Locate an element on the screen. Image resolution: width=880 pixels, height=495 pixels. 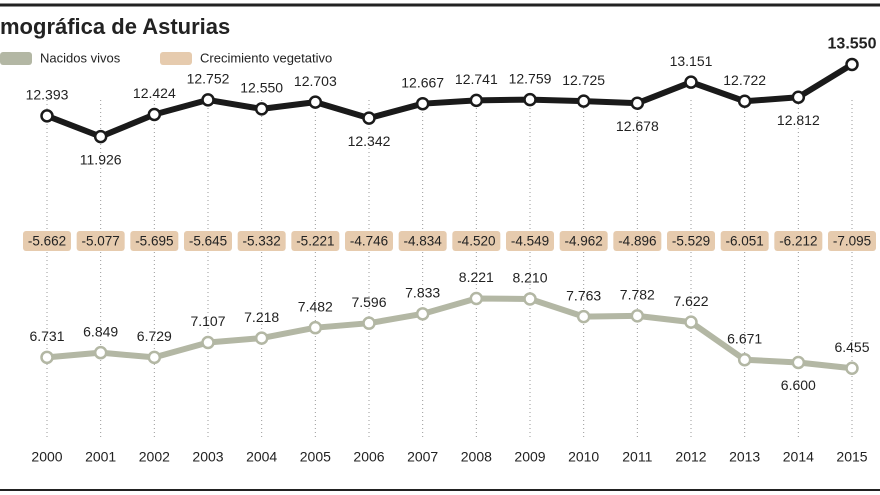
value-label: 7.622 is located at coordinates (690, 301).